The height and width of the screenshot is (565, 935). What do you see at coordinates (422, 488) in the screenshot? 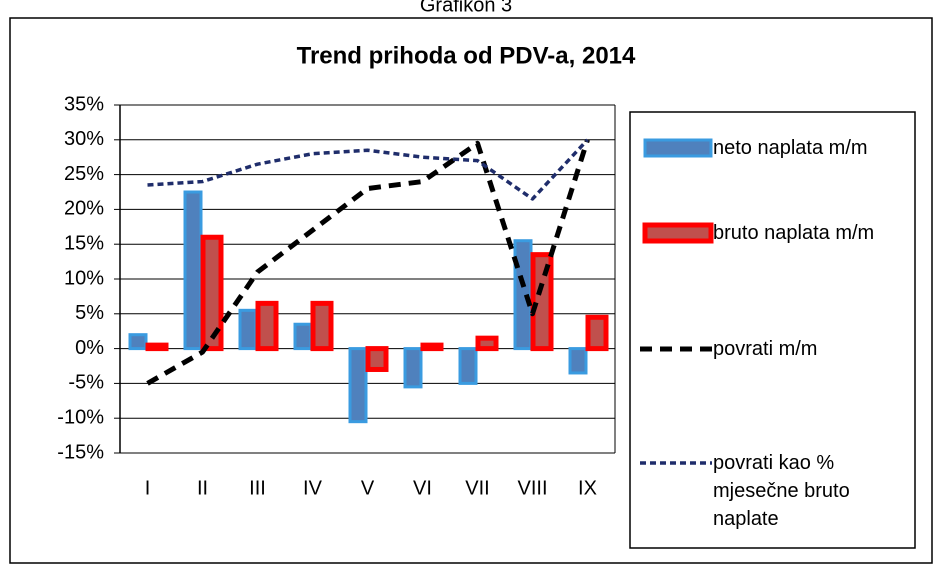
I see `x-tick-label: VI` at bounding box center [422, 488].